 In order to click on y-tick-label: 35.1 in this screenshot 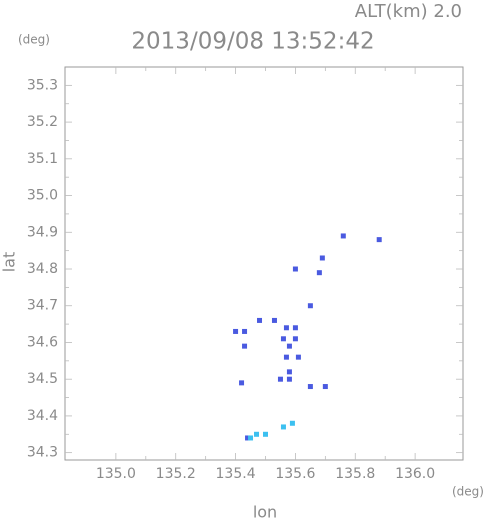, I will do `click(42, 159)`.